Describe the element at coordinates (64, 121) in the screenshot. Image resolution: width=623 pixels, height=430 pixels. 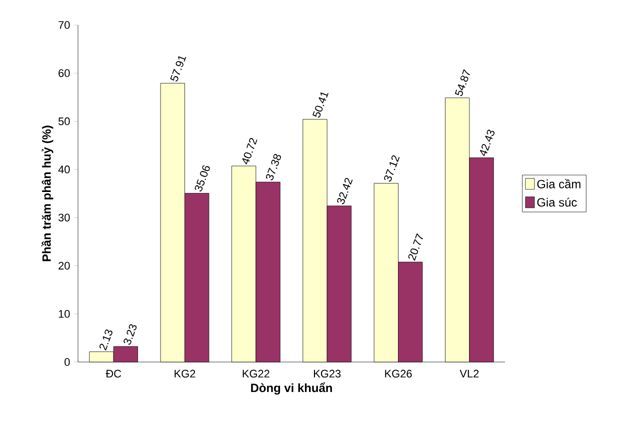
I see `y-tick-label: 50` at that location.